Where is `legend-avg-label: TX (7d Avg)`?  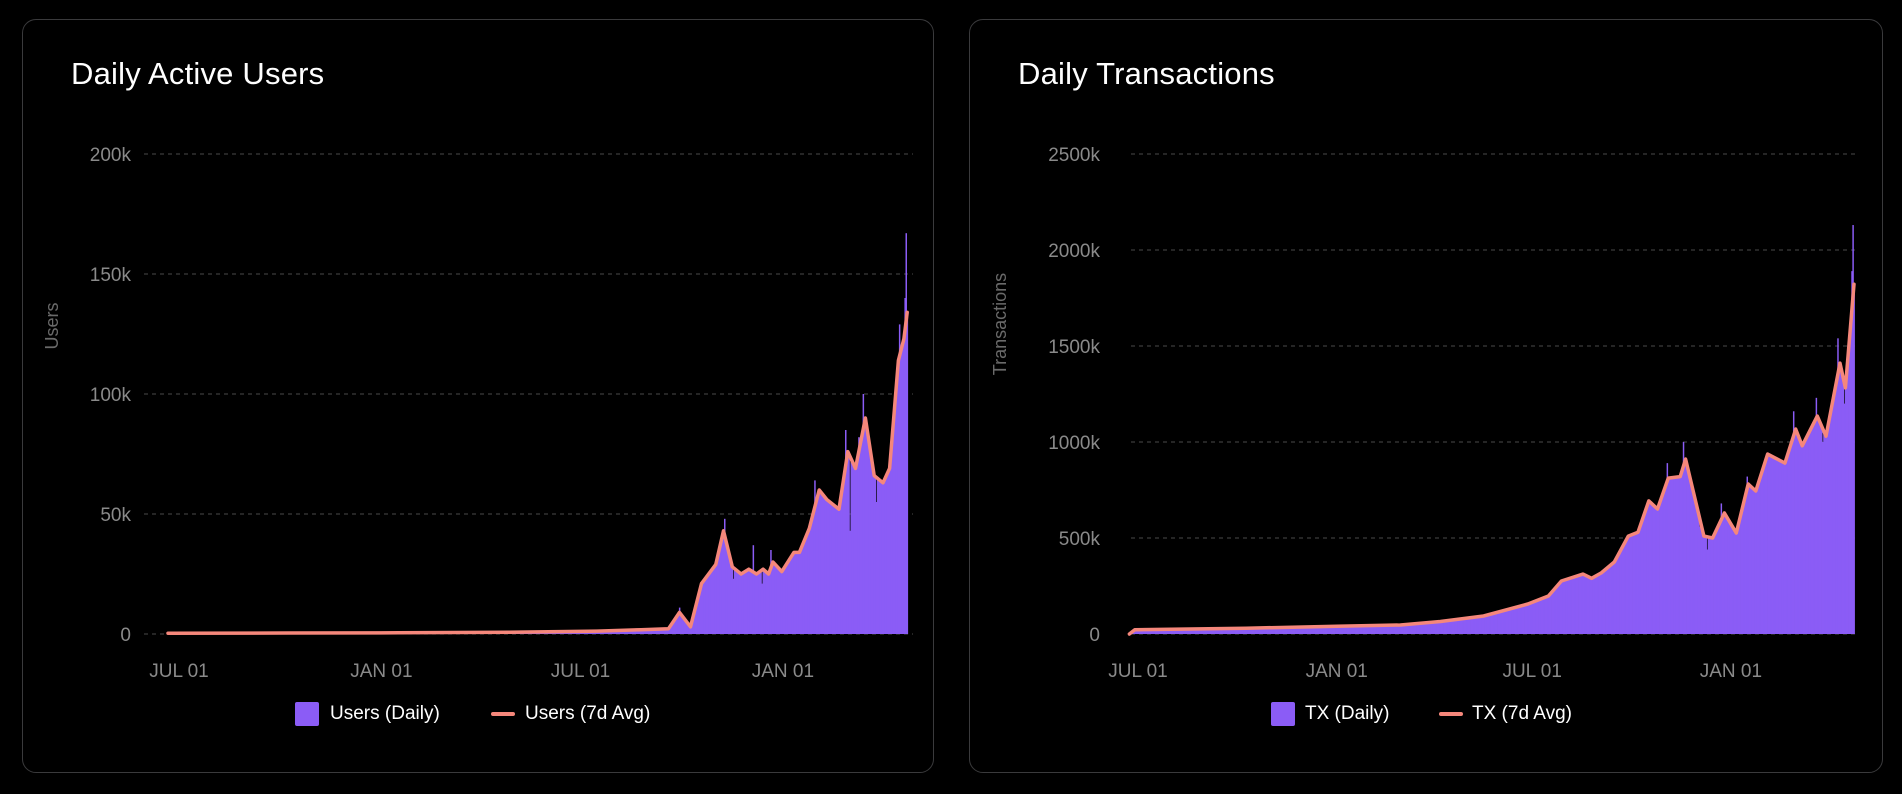
legend-avg-label: TX (7d Avg) is located at coordinates (1522, 713).